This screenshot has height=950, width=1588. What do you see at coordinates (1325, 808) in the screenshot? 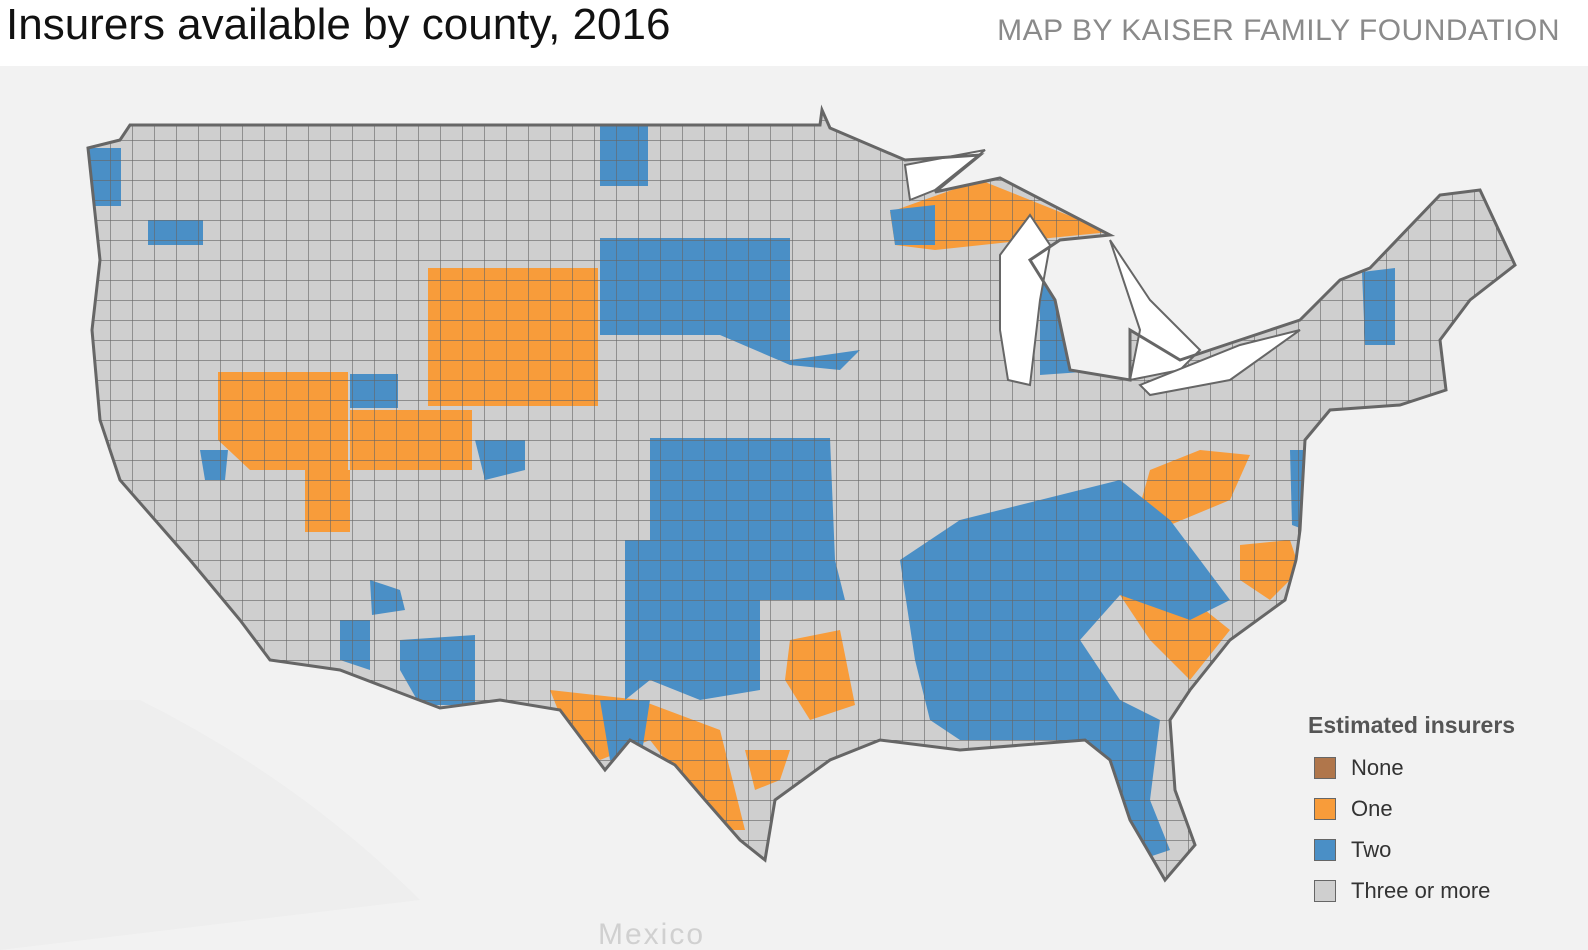
I see `legend-swatch-one` at bounding box center [1325, 808].